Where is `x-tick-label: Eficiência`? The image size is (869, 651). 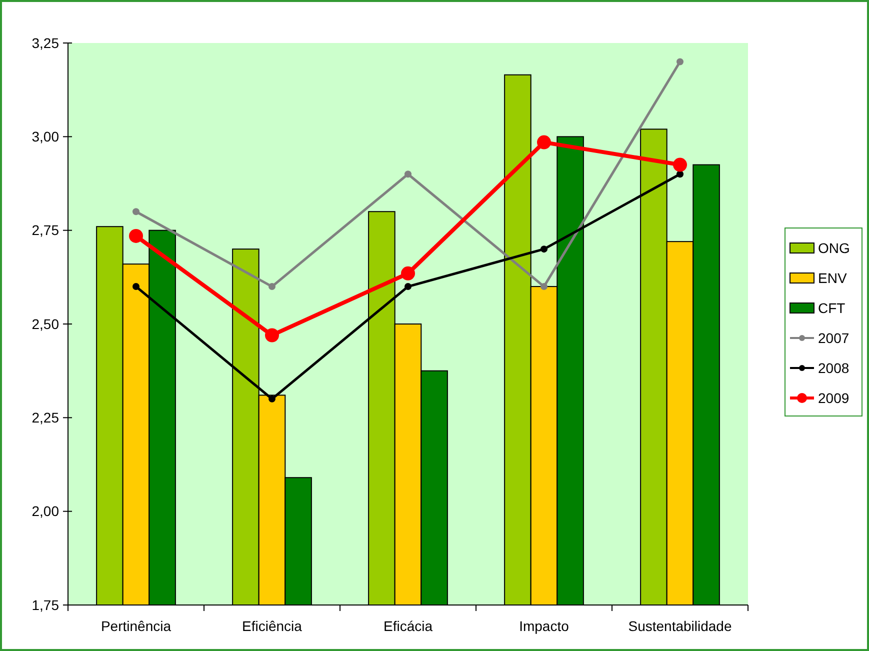 x-tick-label: Eficiência is located at coordinates (272, 626).